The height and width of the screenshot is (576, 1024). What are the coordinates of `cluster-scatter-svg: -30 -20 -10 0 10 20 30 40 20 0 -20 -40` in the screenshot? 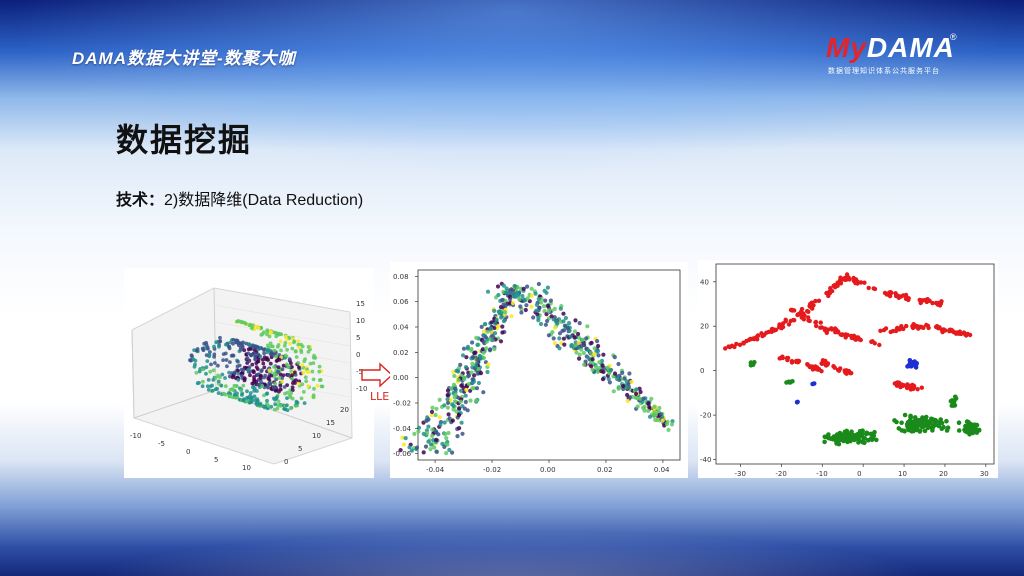 It's located at (847, 370).